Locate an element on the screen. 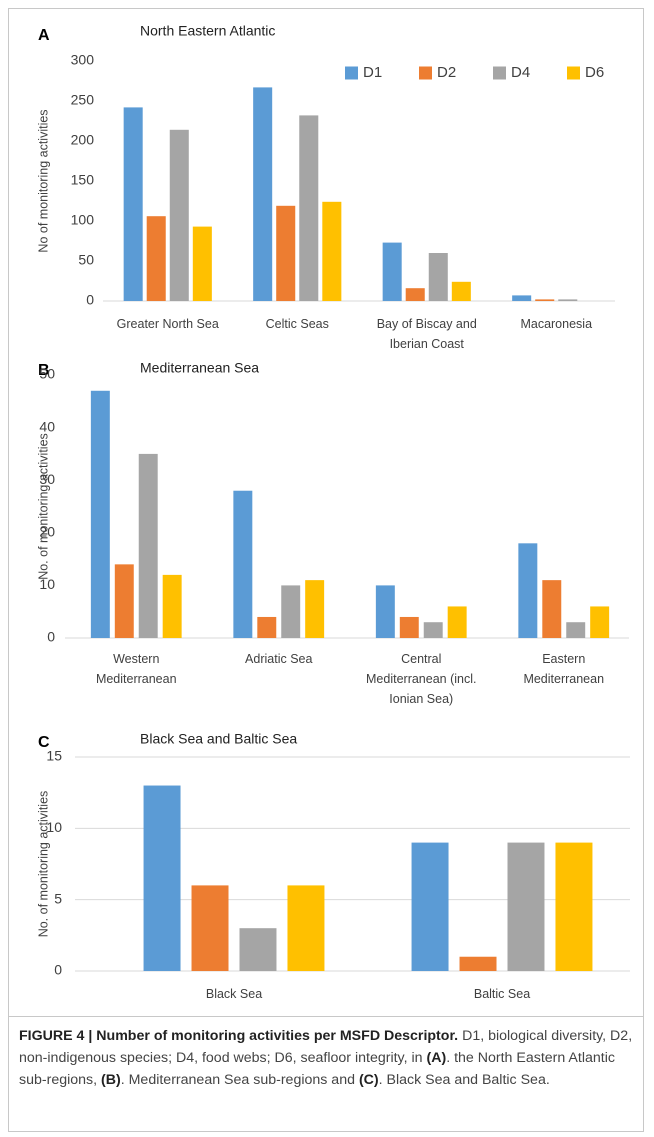 The width and height of the screenshot is (654, 1137). y-tick-label: 100 is located at coordinates (83, 220).